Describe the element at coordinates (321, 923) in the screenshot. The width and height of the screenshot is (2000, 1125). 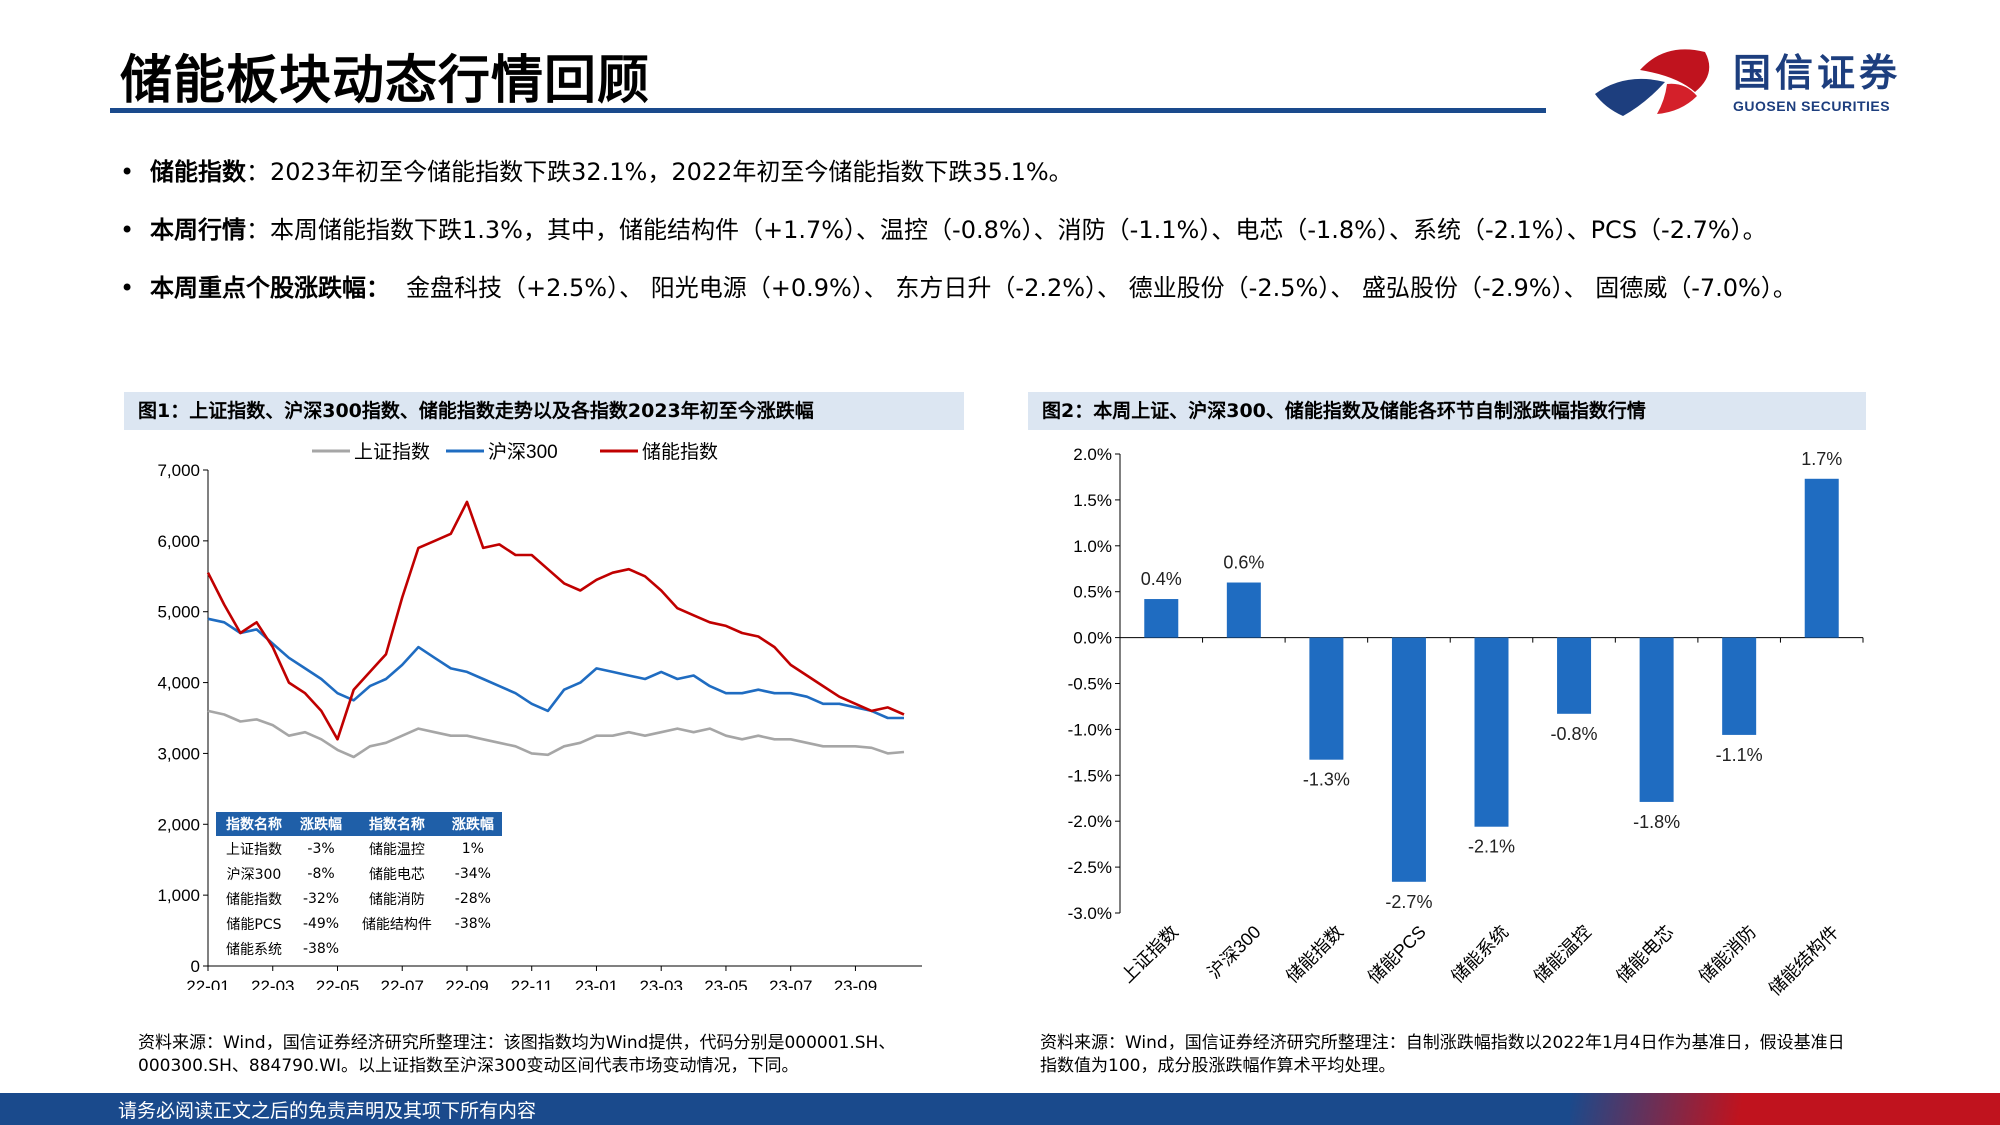
I see `table-cell: -49%` at that location.